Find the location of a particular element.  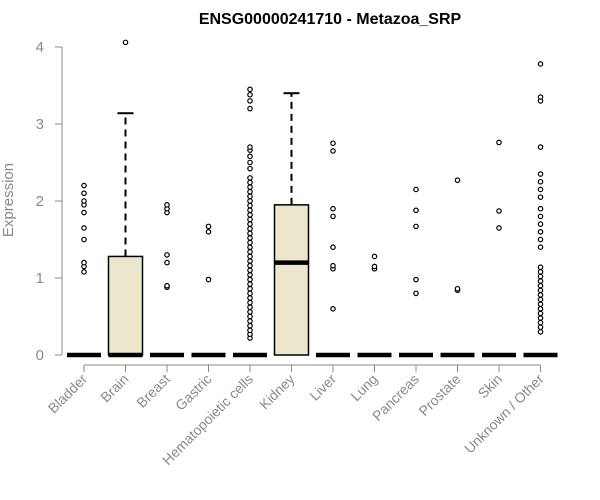

x-tick-label: Unknown / Other is located at coordinates (504, 414).